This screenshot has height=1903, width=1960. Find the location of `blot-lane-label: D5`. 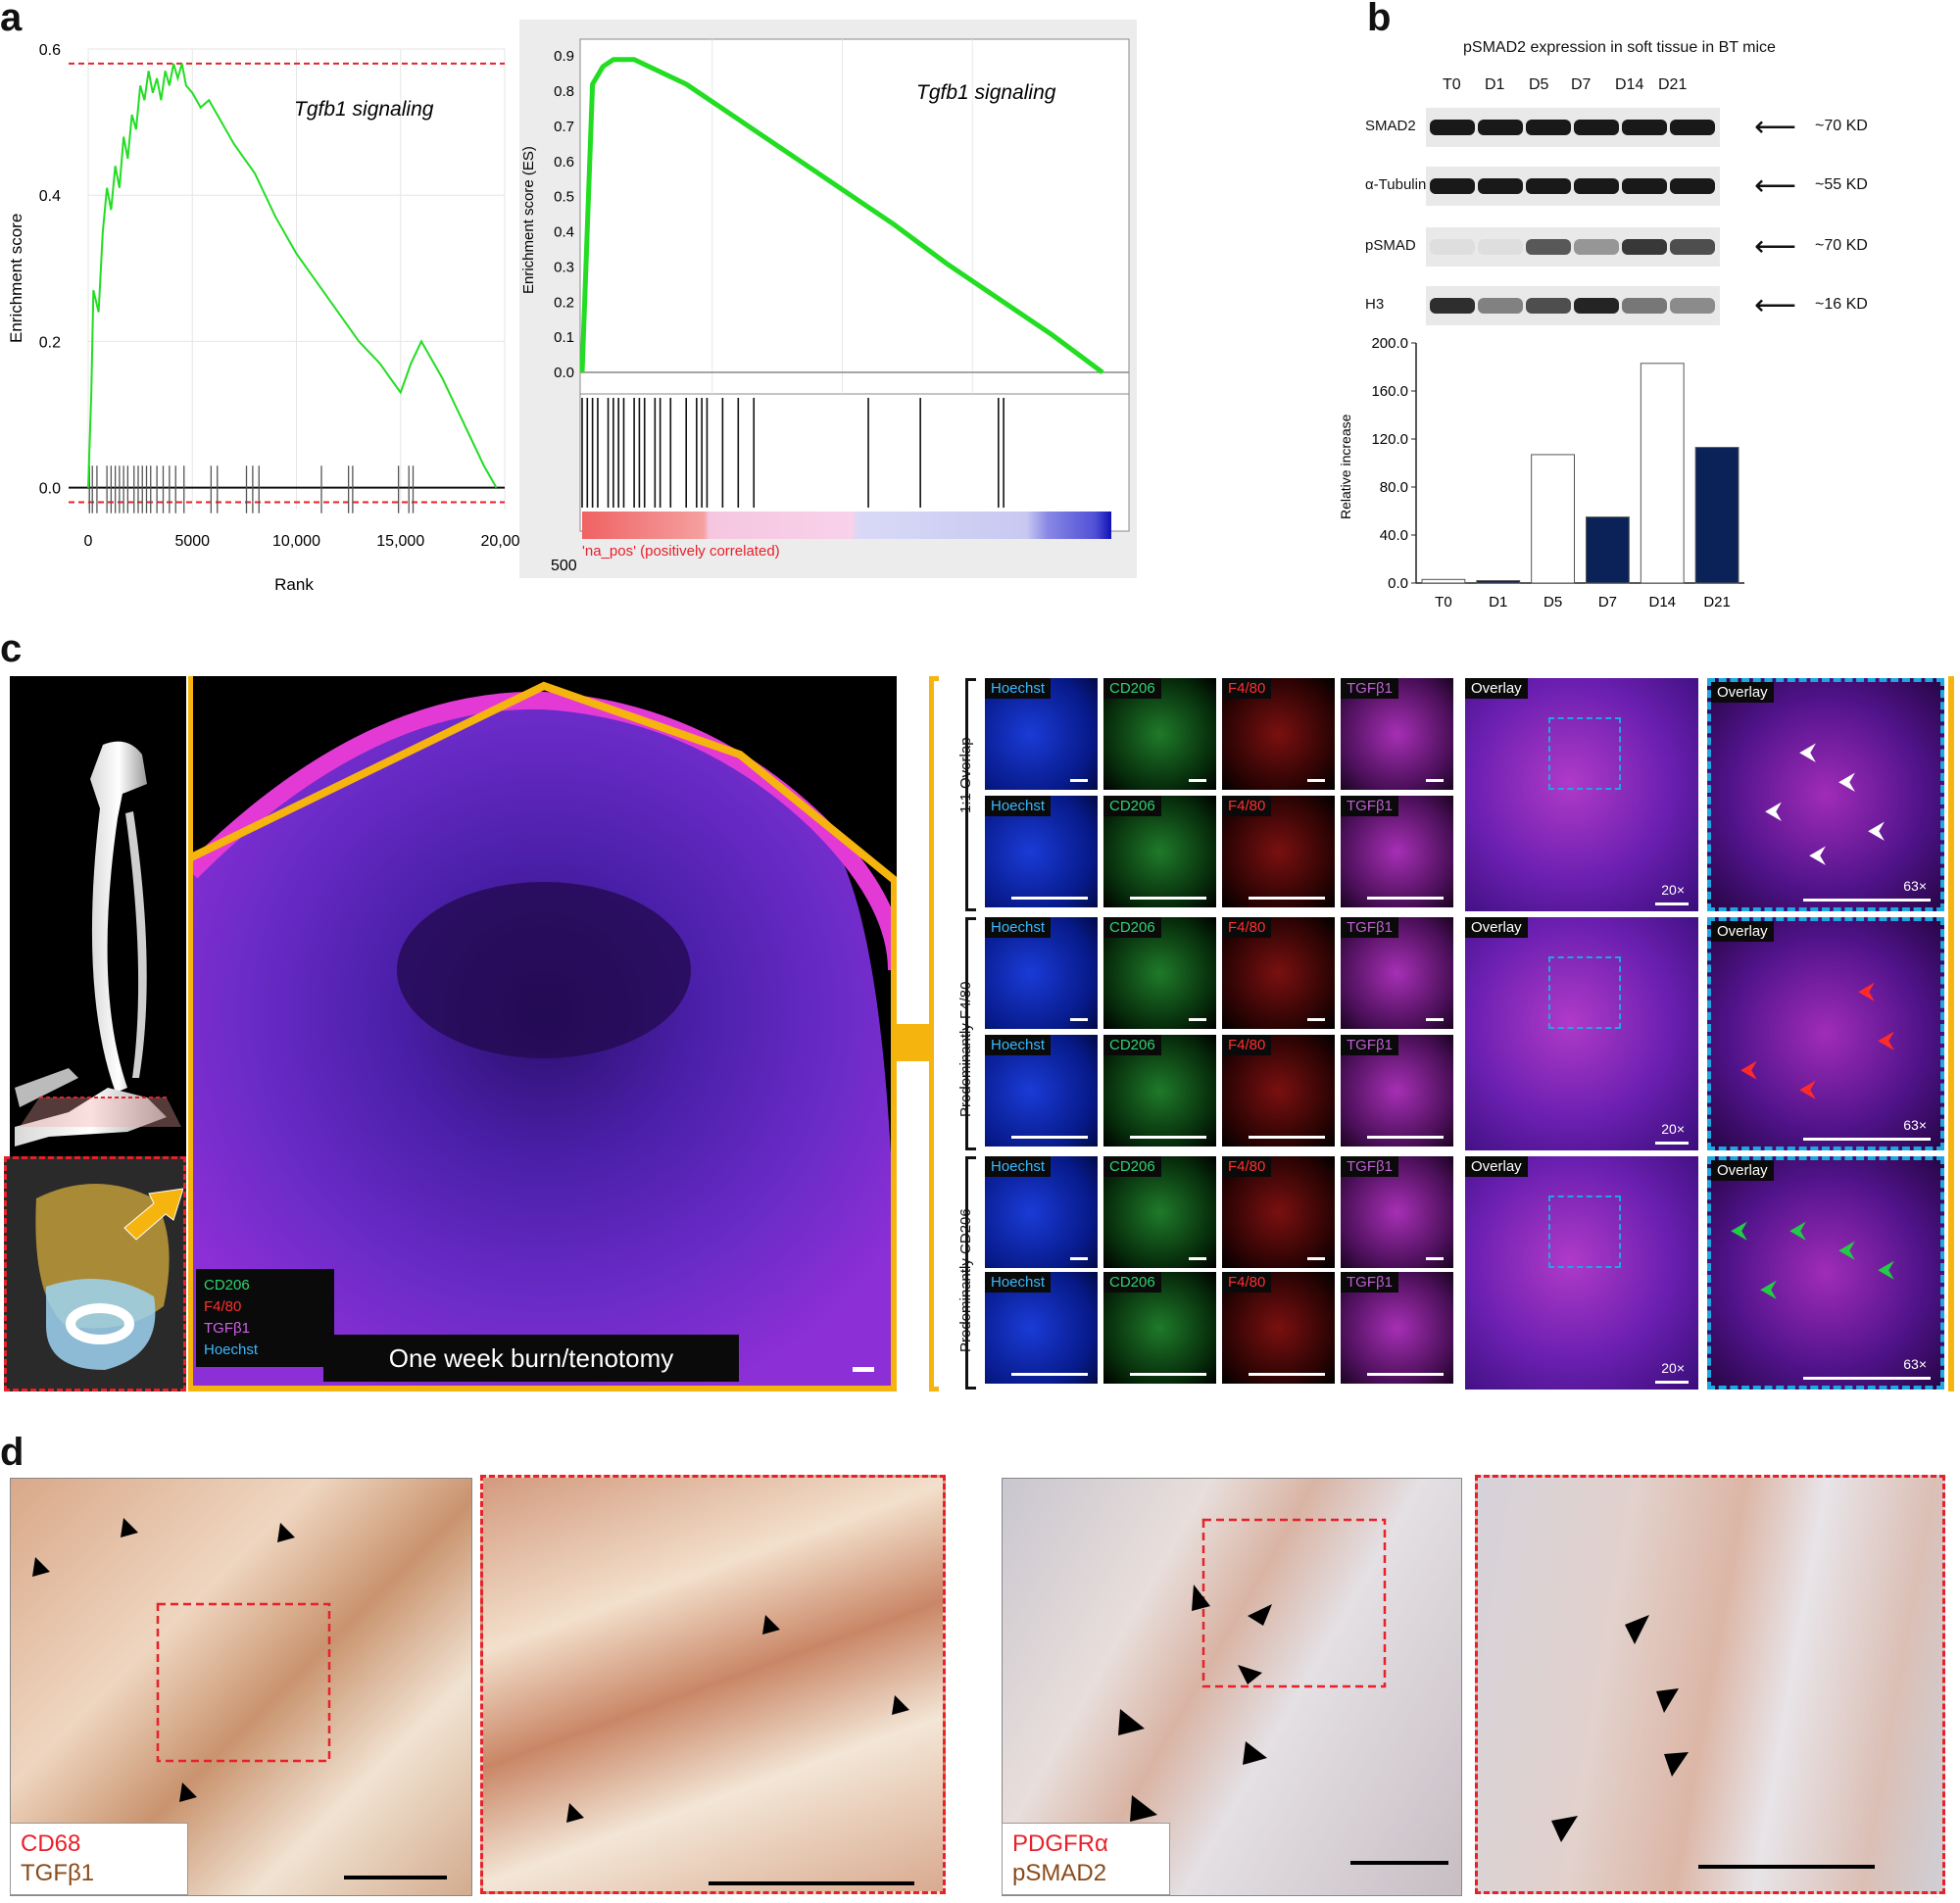

blot-lane-label: D5 is located at coordinates (1539, 84).